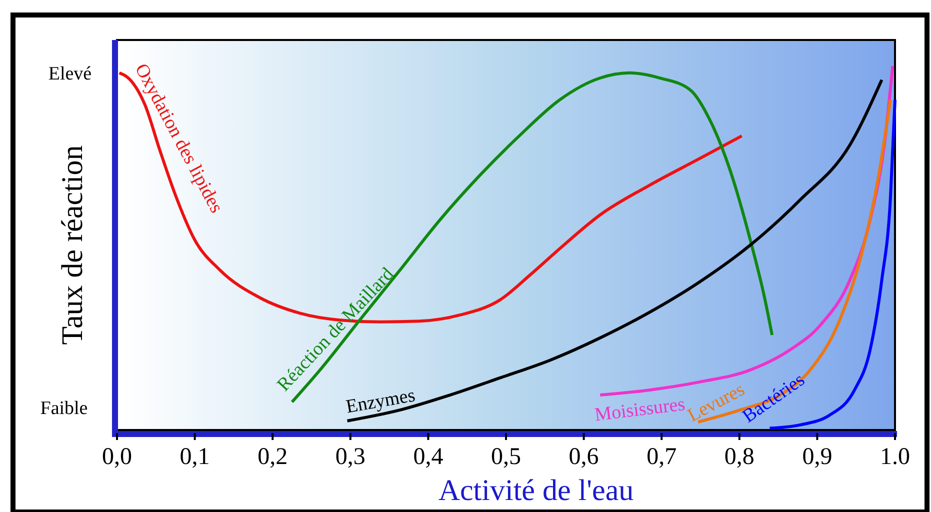 Image resolution: width=931 pixels, height=512 pixels. I want to click on x-tick-label: 0,9, so click(817, 457).